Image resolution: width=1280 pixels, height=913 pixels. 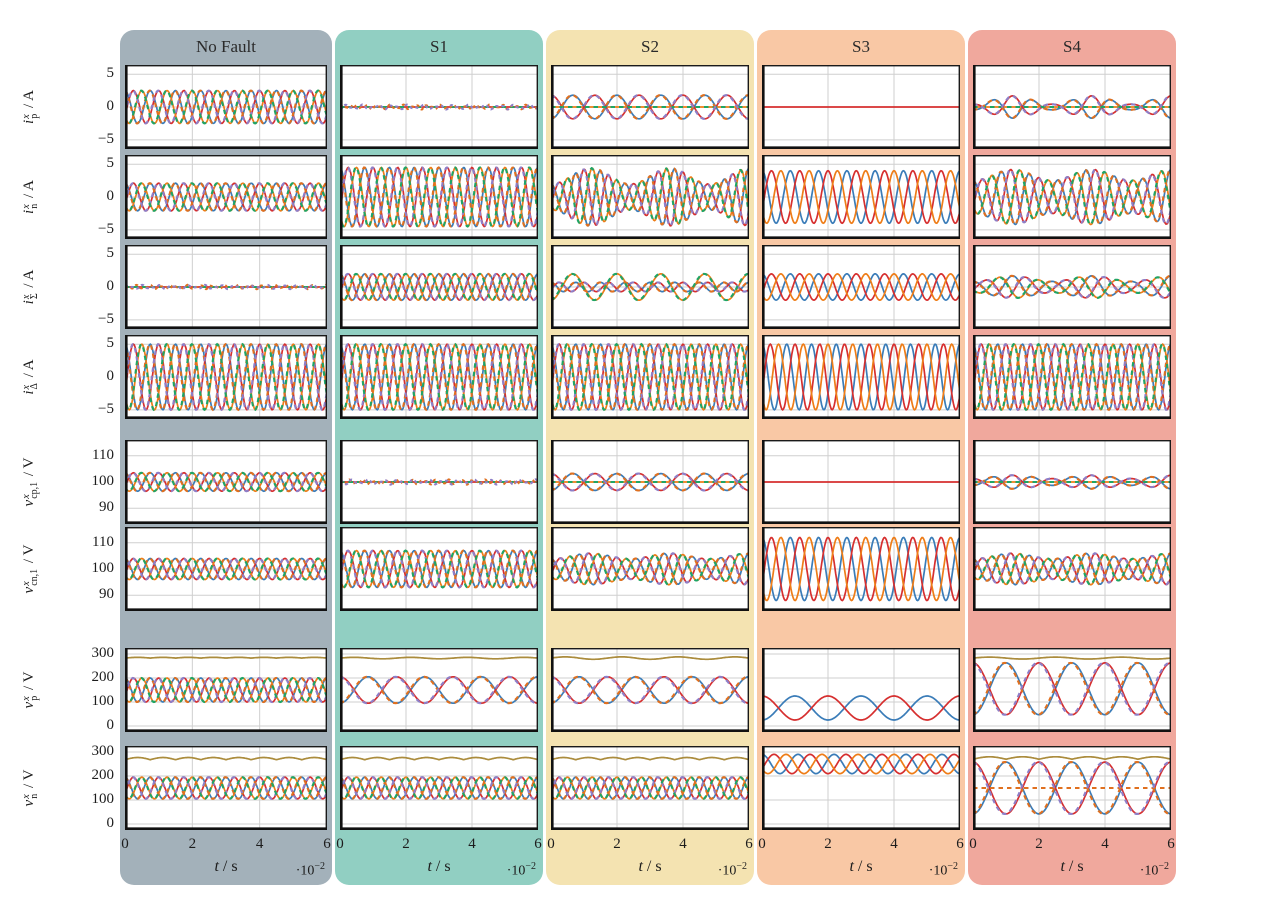 What do you see at coordinates (861, 377) in the screenshot?
I see `plot-idelta-s3` at bounding box center [861, 377].